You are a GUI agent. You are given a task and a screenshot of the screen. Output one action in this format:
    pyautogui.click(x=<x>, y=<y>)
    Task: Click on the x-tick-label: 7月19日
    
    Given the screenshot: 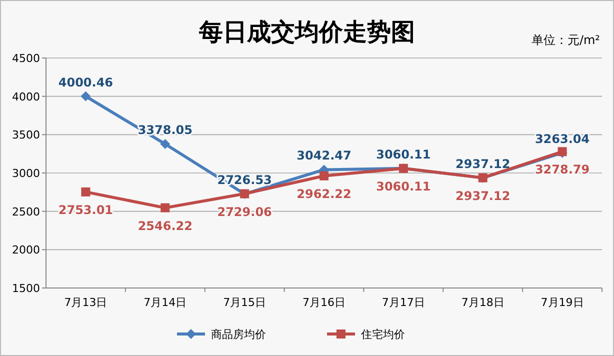 What is the action you would take?
    pyautogui.click(x=562, y=302)
    